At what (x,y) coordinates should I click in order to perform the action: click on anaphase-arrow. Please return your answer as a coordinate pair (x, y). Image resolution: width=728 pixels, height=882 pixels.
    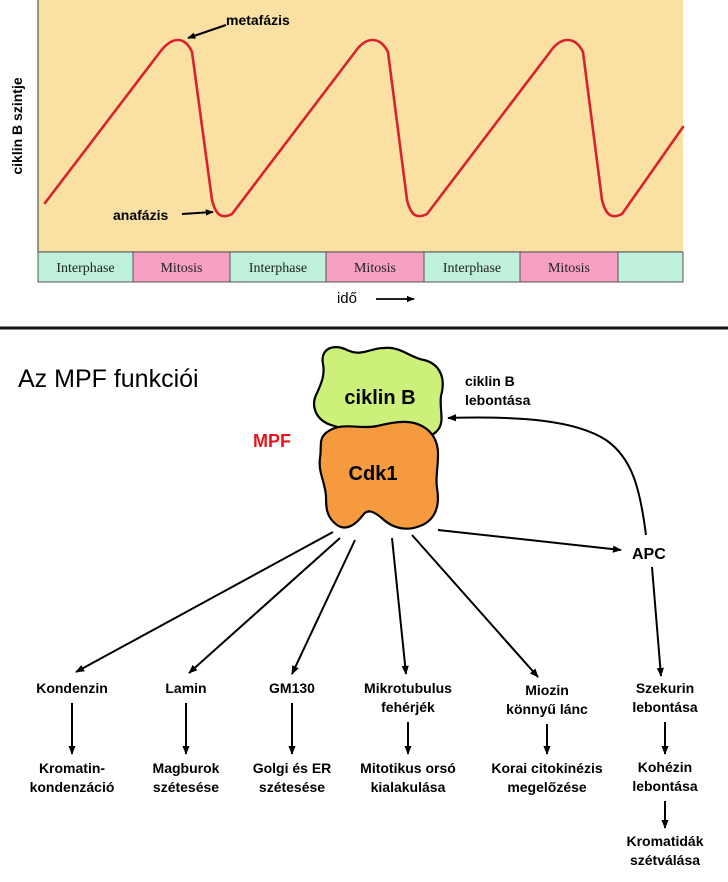
    Looking at the image, I should click on (197, 212).